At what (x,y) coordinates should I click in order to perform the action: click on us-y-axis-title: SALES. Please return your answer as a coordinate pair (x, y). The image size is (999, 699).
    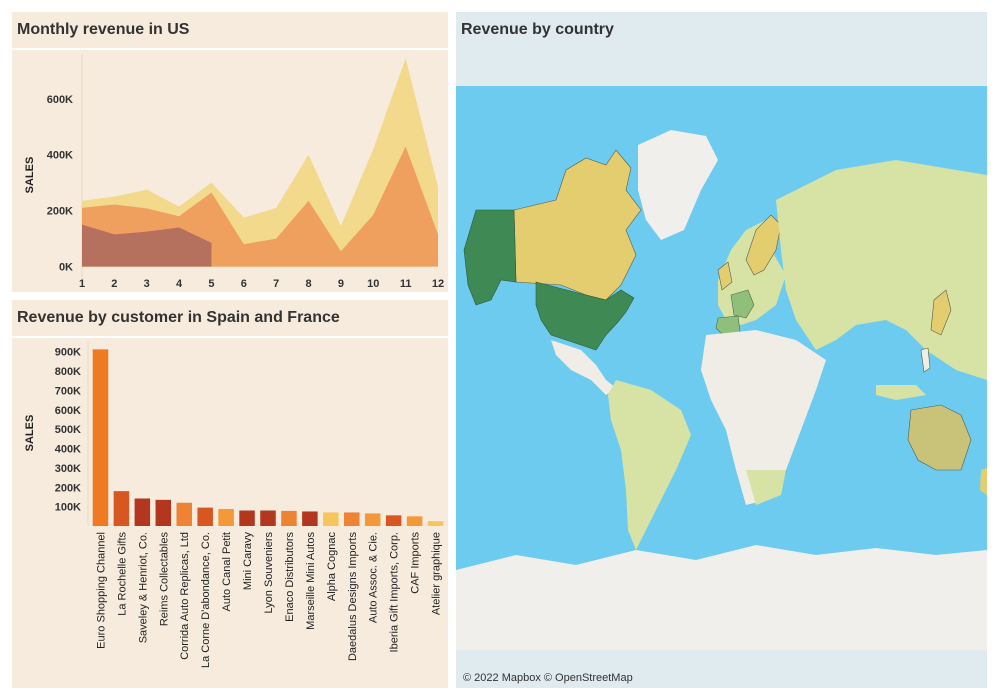
    Looking at the image, I should click on (30, 175).